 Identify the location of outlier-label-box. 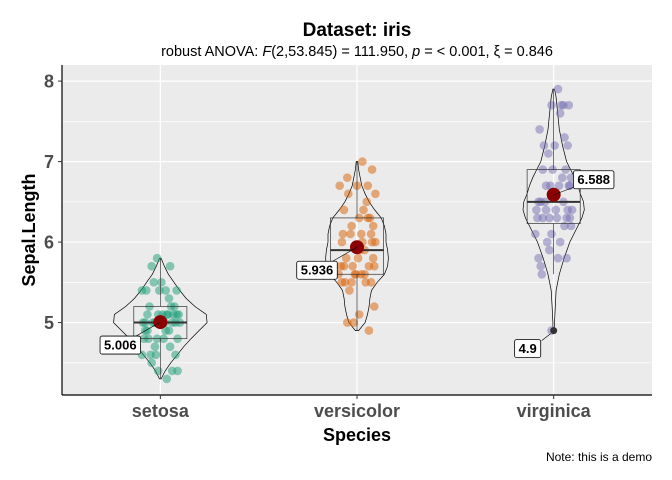
(528, 349).